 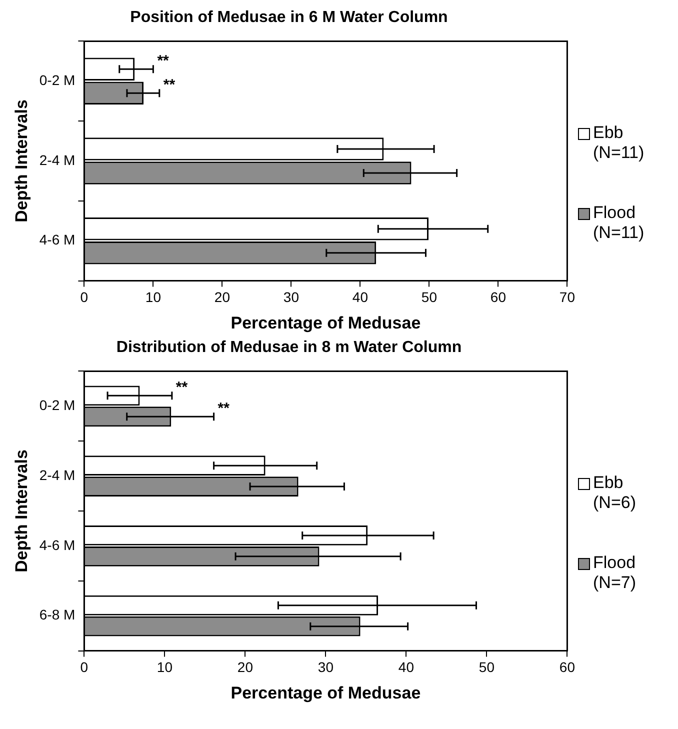 What do you see at coordinates (289, 17) in the screenshot?
I see `chart-title: Position of Medusae in 6 M Water Column` at bounding box center [289, 17].